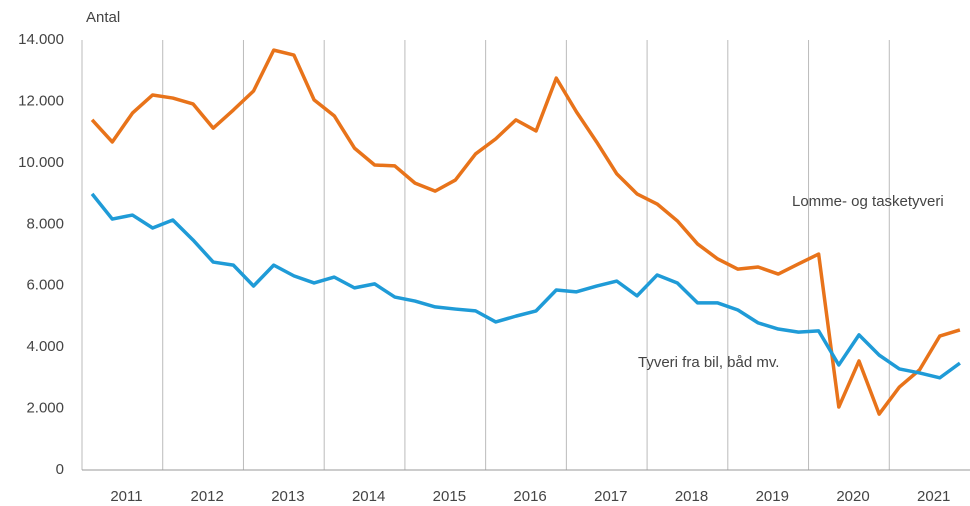  Describe the element at coordinates (126, 496) in the screenshot. I see `x-tick-label: 2011` at that location.